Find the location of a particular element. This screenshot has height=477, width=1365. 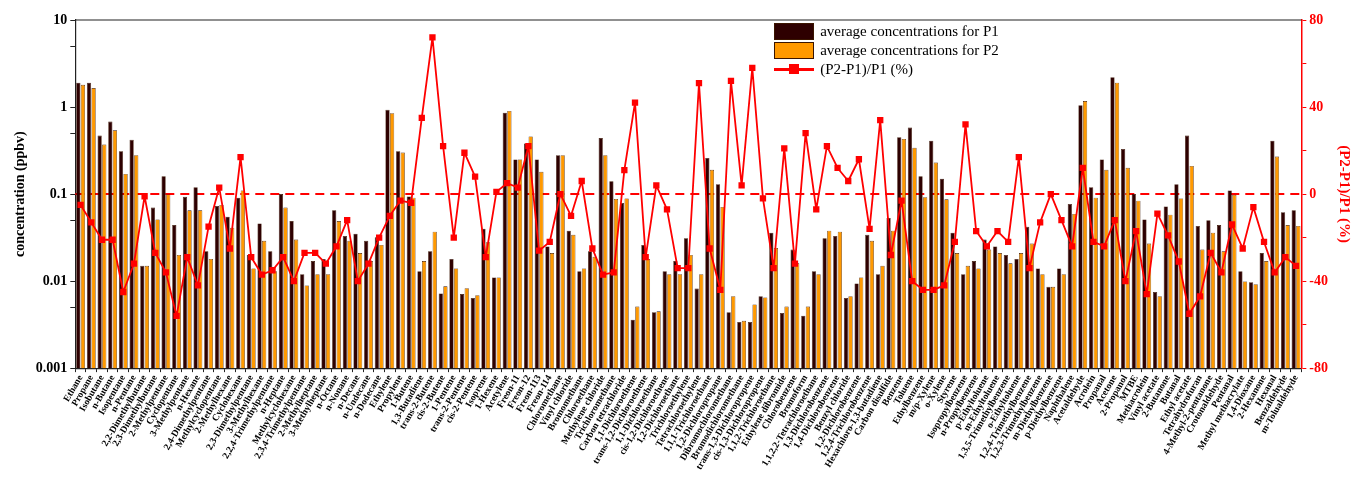

y-axis-title: concentration (ppbv) is located at coordinates (20, 193).